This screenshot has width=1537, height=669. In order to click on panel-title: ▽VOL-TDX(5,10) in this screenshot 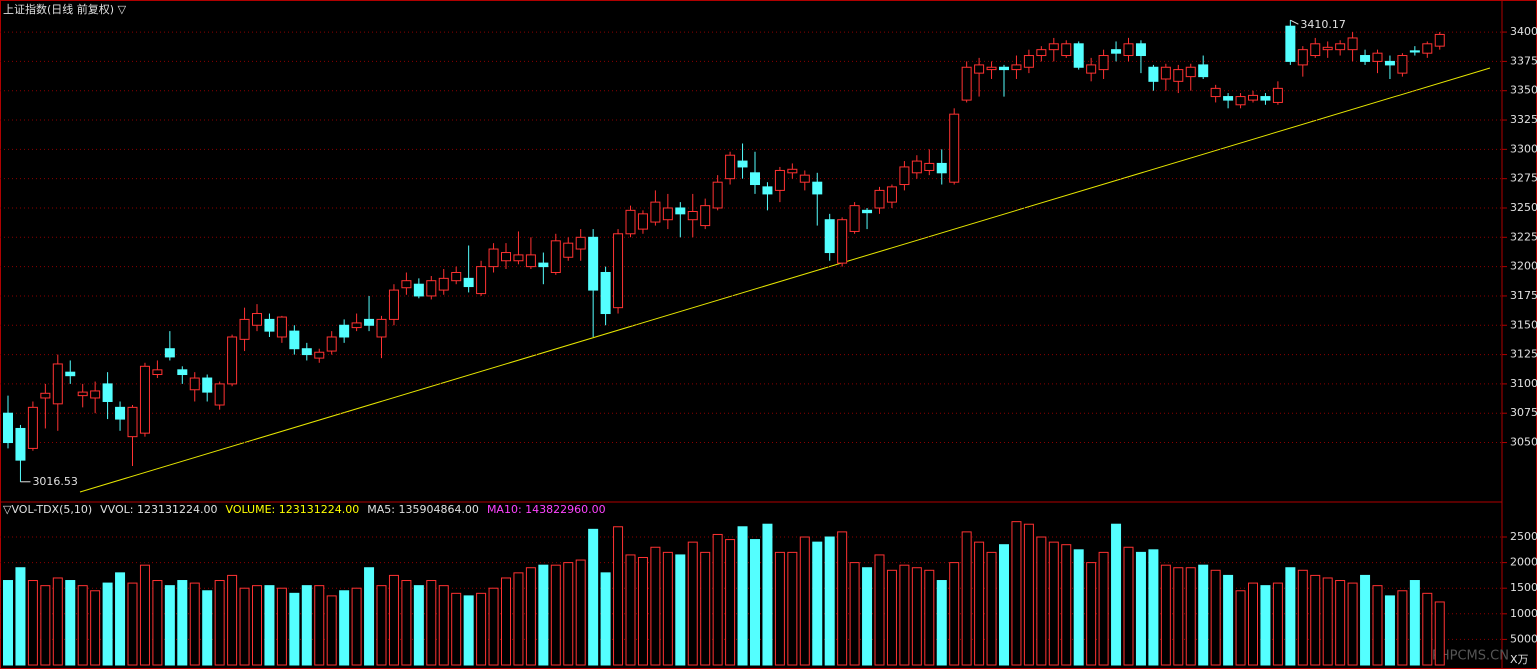, I will do `click(47, 509)`.